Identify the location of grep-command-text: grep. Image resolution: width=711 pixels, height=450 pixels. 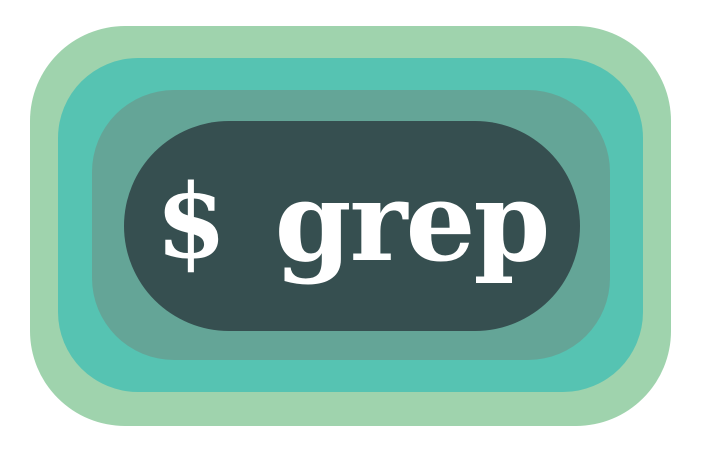
(412, 221).